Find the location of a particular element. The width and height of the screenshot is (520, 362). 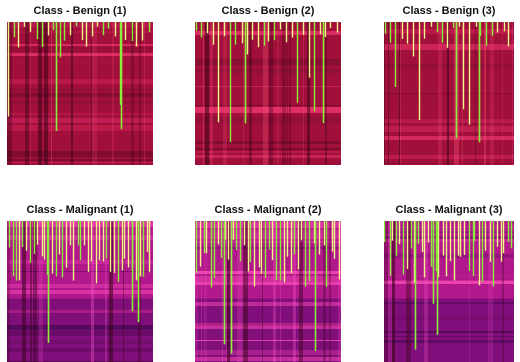

panel-title: Class - Malignant (1) is located at coordinates (80, 210).